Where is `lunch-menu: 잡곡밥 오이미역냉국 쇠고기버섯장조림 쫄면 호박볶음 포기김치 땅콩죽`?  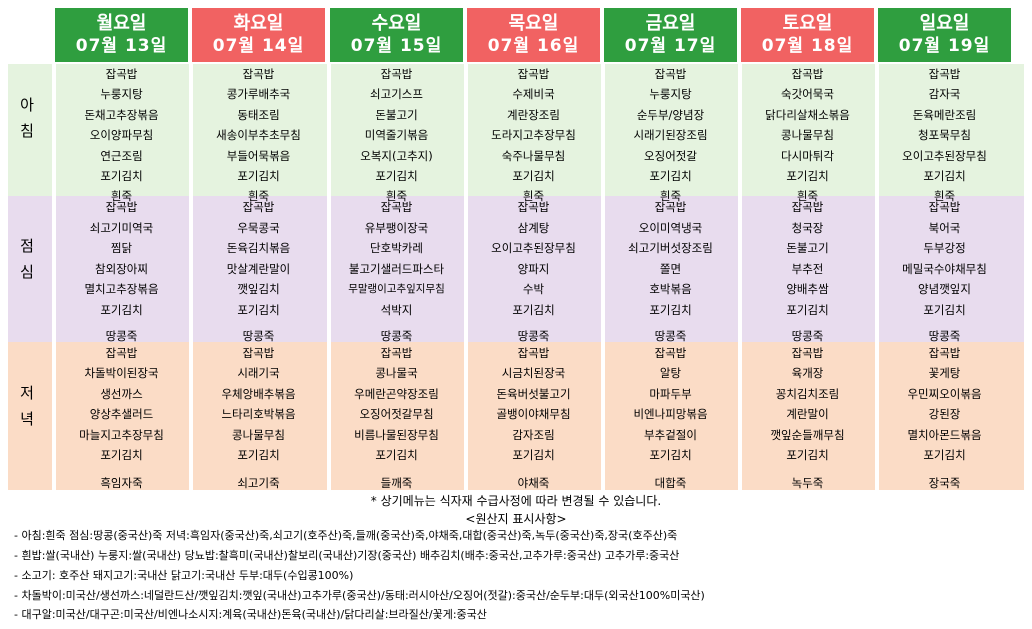
lunch-menu: 잡곡밥 오이미역냉국 쇠고기버섯장조림 쫄면 호박볶음 포기김치 땅콩죽 is located at coordinates (670, 271).